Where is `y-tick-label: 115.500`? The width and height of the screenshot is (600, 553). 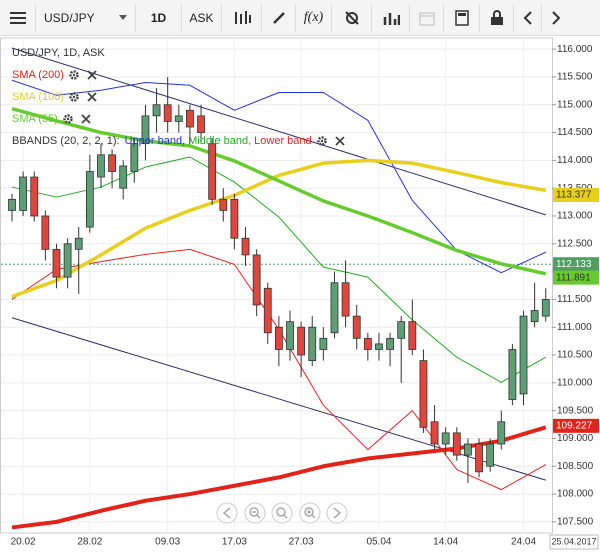
y-tick-label: 115.500 is located at coordinates (575, 77).